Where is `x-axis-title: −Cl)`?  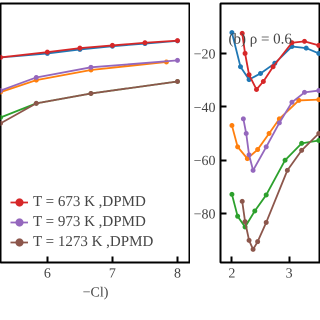
x-axis-title: −Cl) is located at coordinates (95, 293).